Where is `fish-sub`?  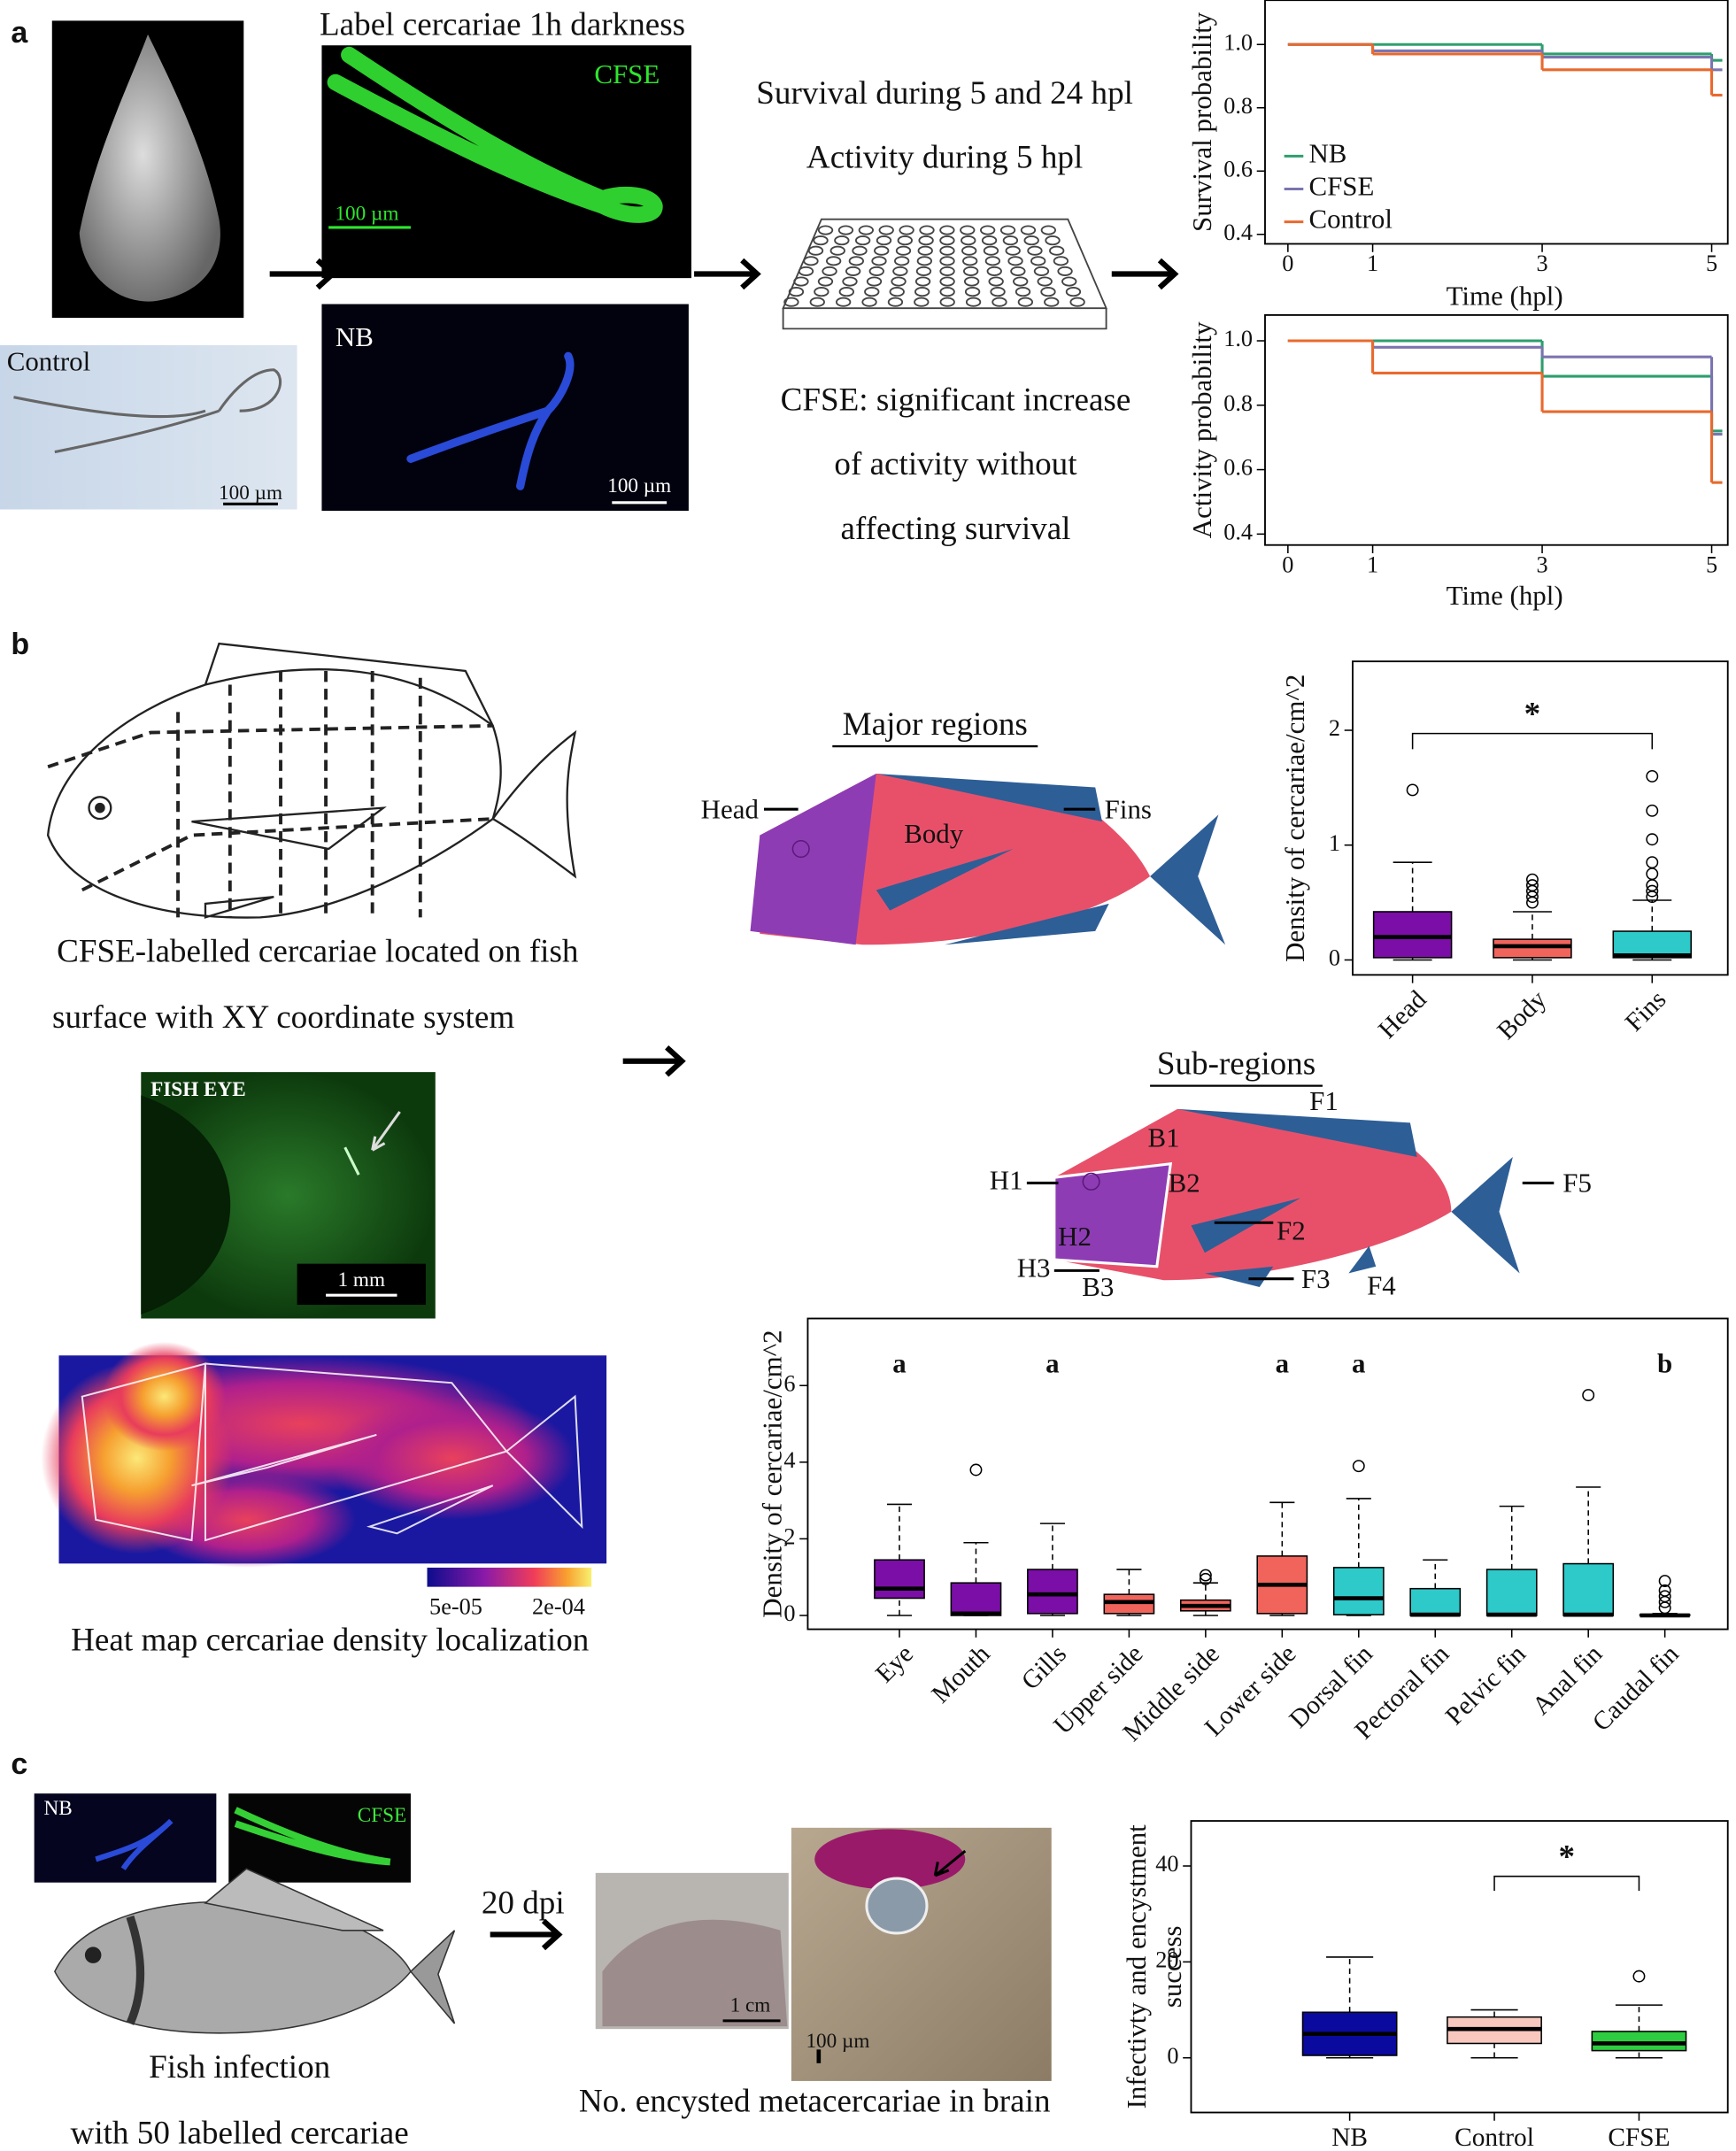
fish-sub is located at coordinates (1287, 1197).